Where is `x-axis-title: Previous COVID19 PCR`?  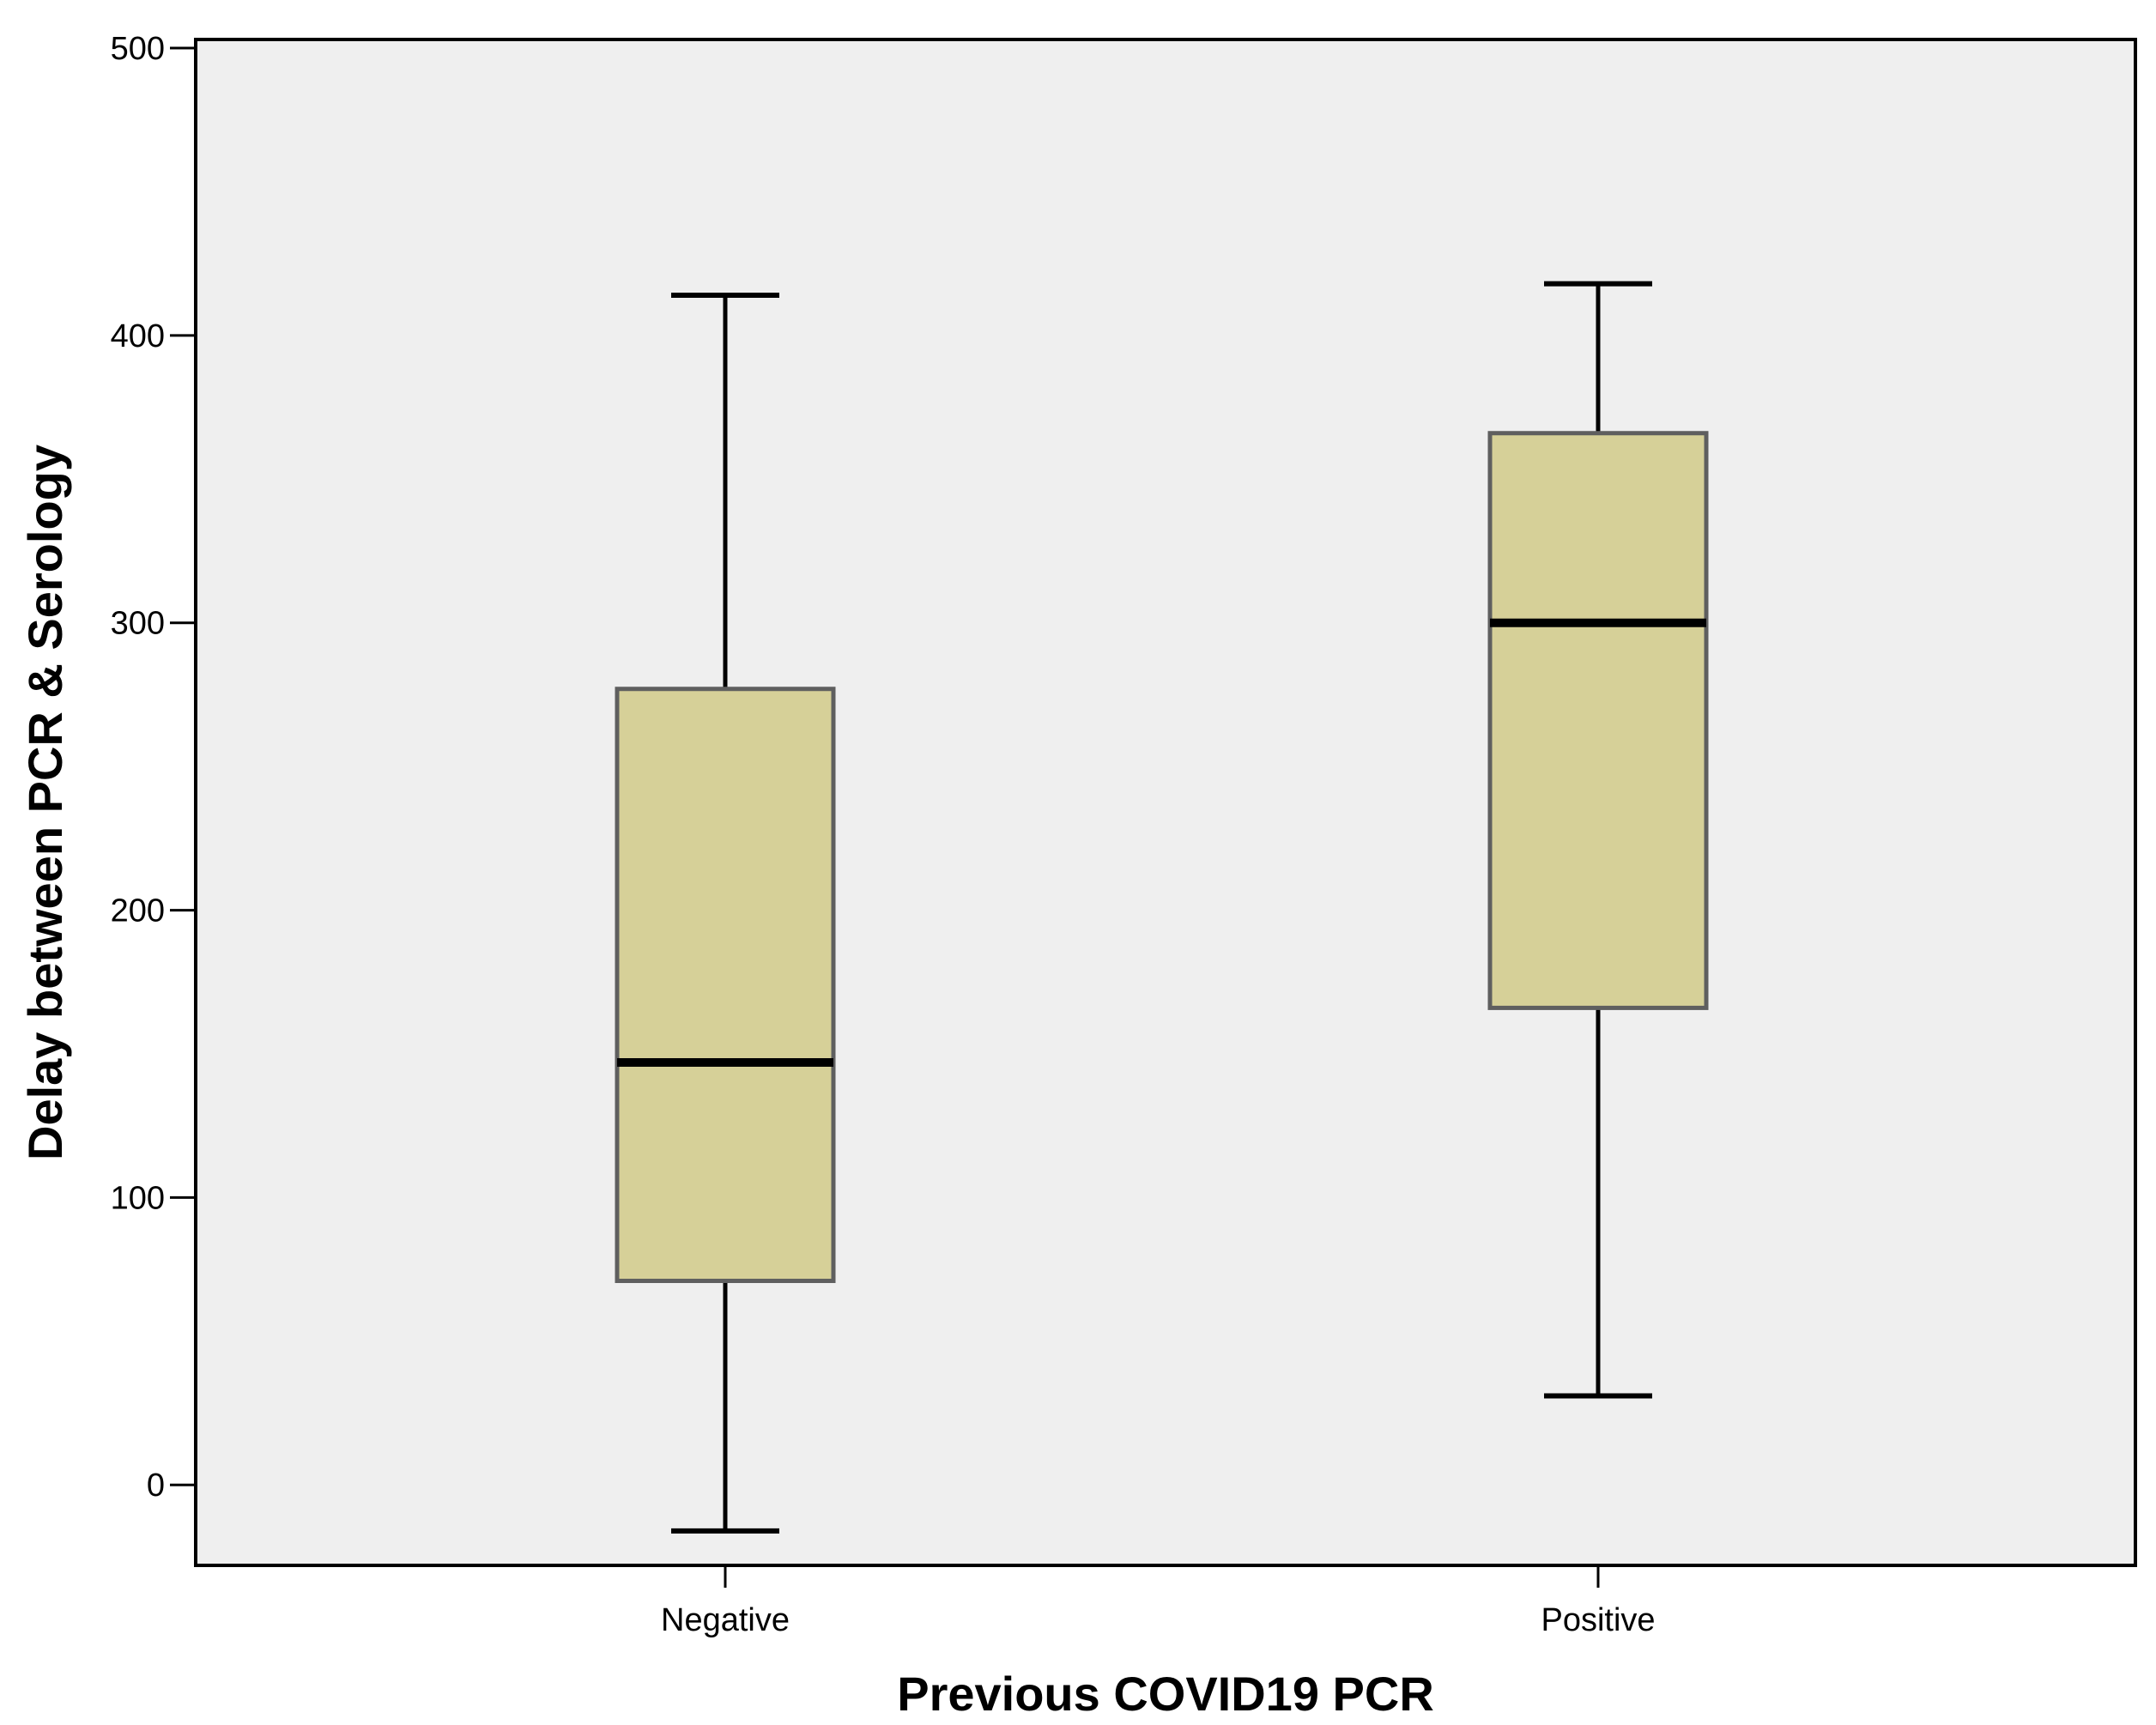
x-axis-title: Previous COVID19 PCR is located at coordinates (1166, 1694).